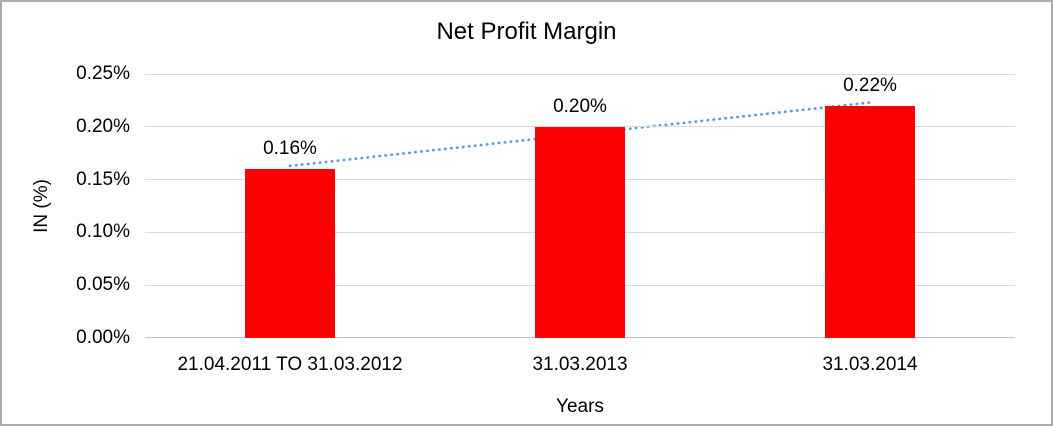 The height and width of the screenshot is (426, 1053). I want to click on y-tick-label: 0.15%, so click(103, 179).